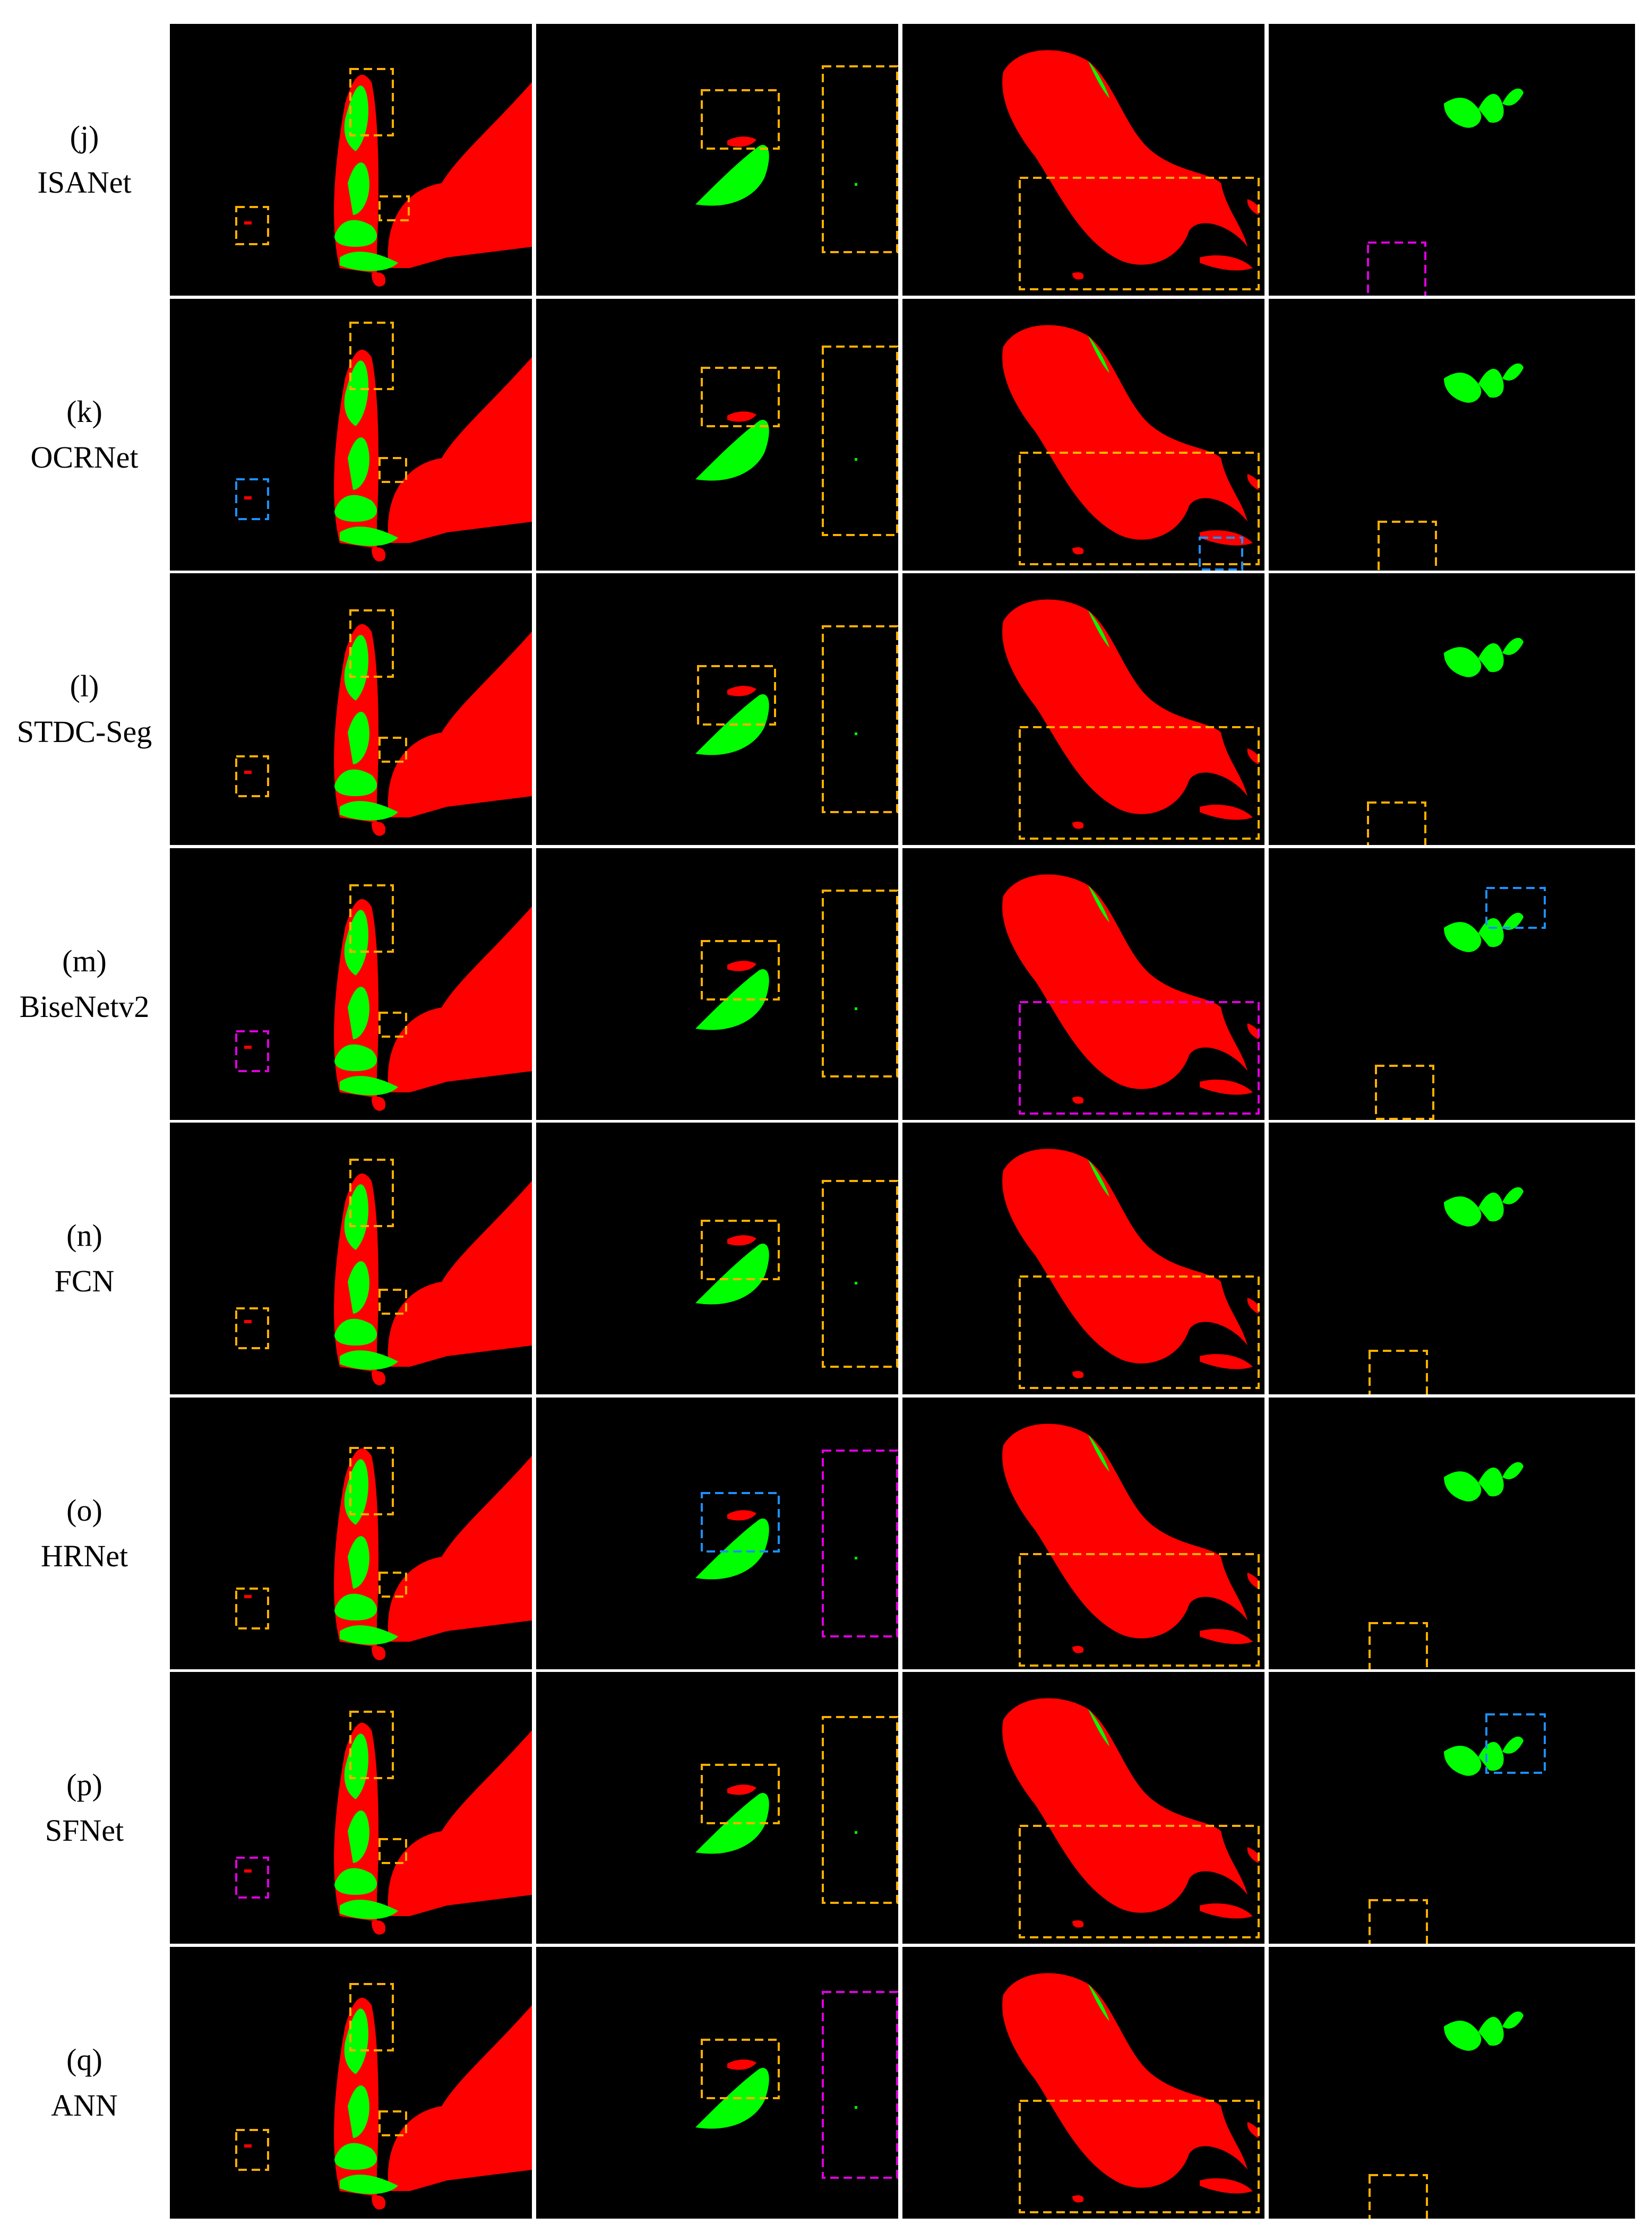  I want to click on result-row: (m) BiseNetv2, so click(826, 984).